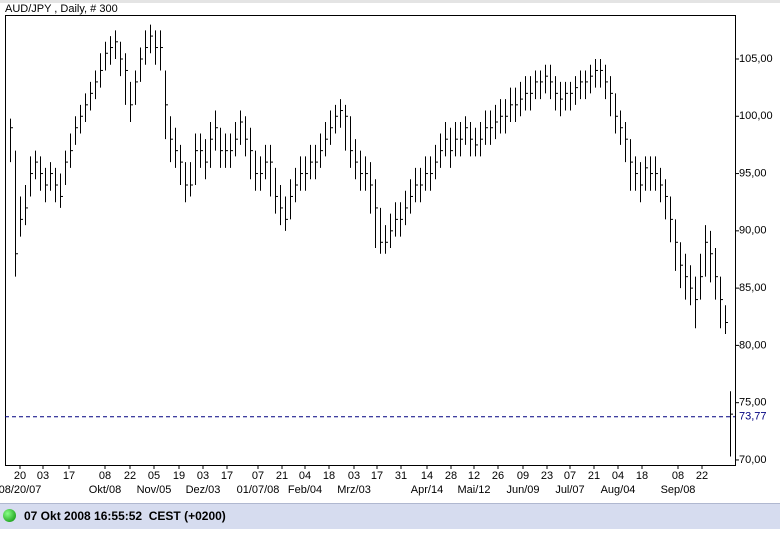 The image size is (780, 541). Describe the element at coordinates (753, 231) in the screenshot. I see `y-tick-label: 90,00` at that location.